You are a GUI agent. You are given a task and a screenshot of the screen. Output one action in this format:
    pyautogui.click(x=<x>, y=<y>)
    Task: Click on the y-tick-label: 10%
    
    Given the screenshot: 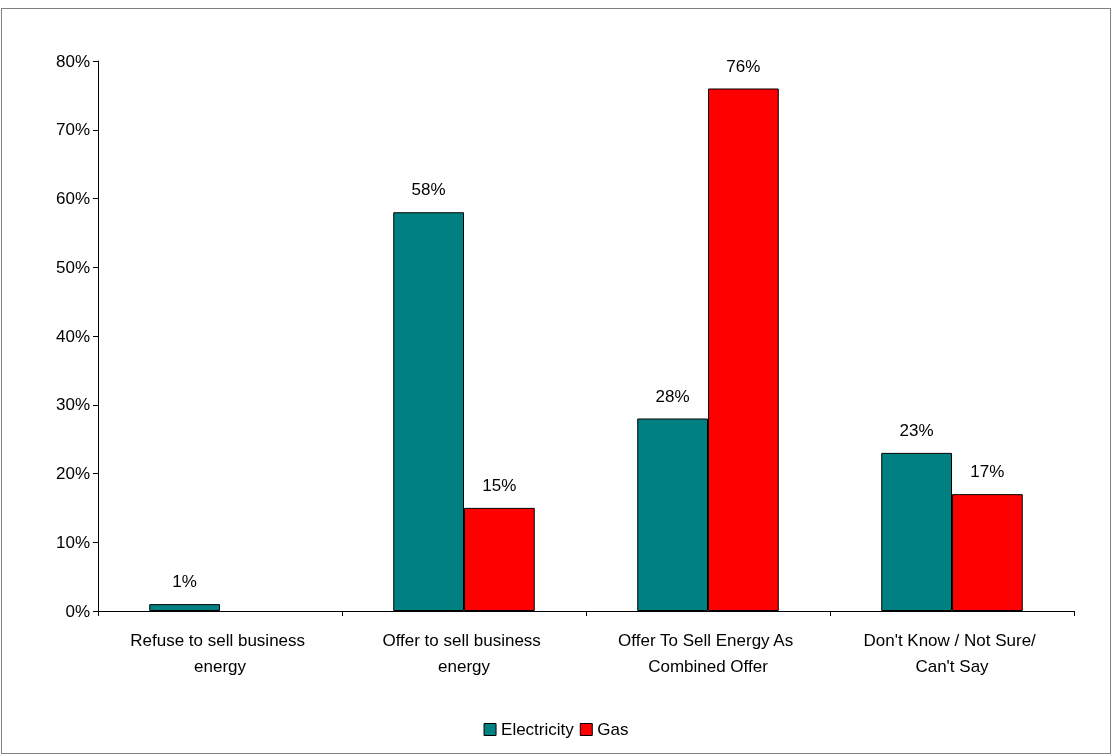 What is the action you would take?
    pyautogui.click(x=72, y=542)
    